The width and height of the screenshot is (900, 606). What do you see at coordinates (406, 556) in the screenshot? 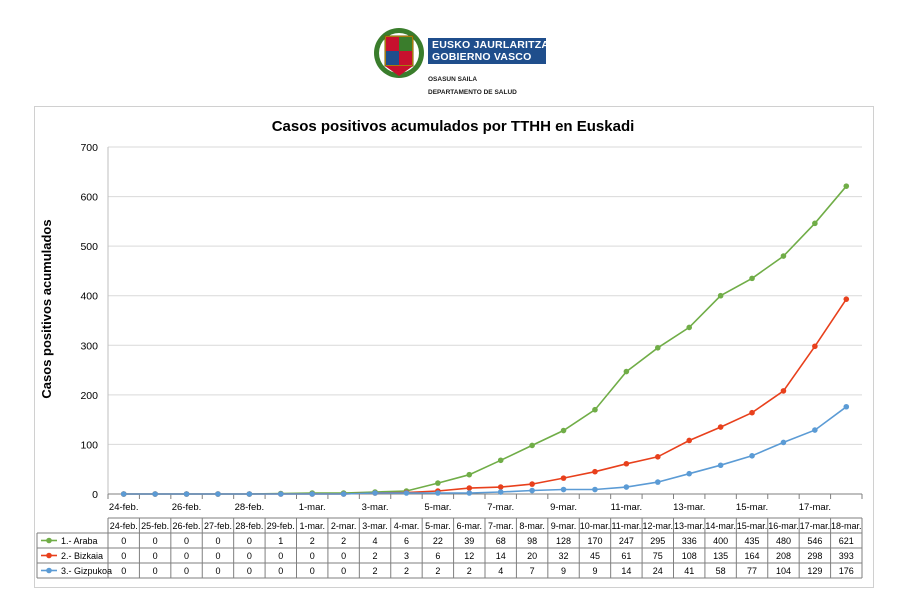
I see `table-value-cell: 3` at bounding box center [406, 556].